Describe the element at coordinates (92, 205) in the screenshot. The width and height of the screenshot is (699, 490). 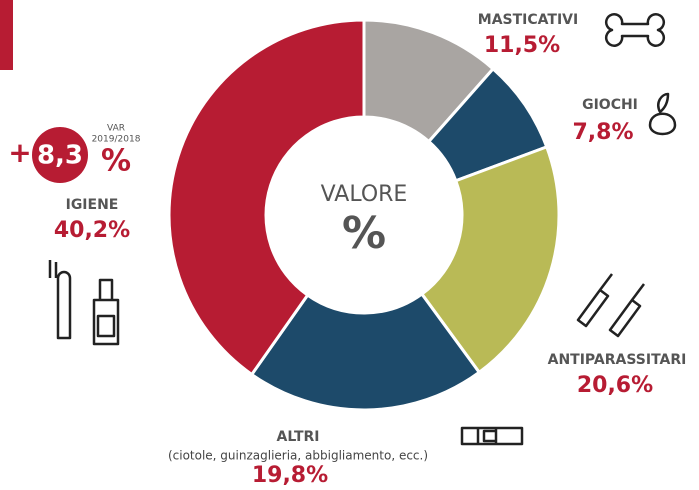
I see `category-label: IGIENE` at that location.